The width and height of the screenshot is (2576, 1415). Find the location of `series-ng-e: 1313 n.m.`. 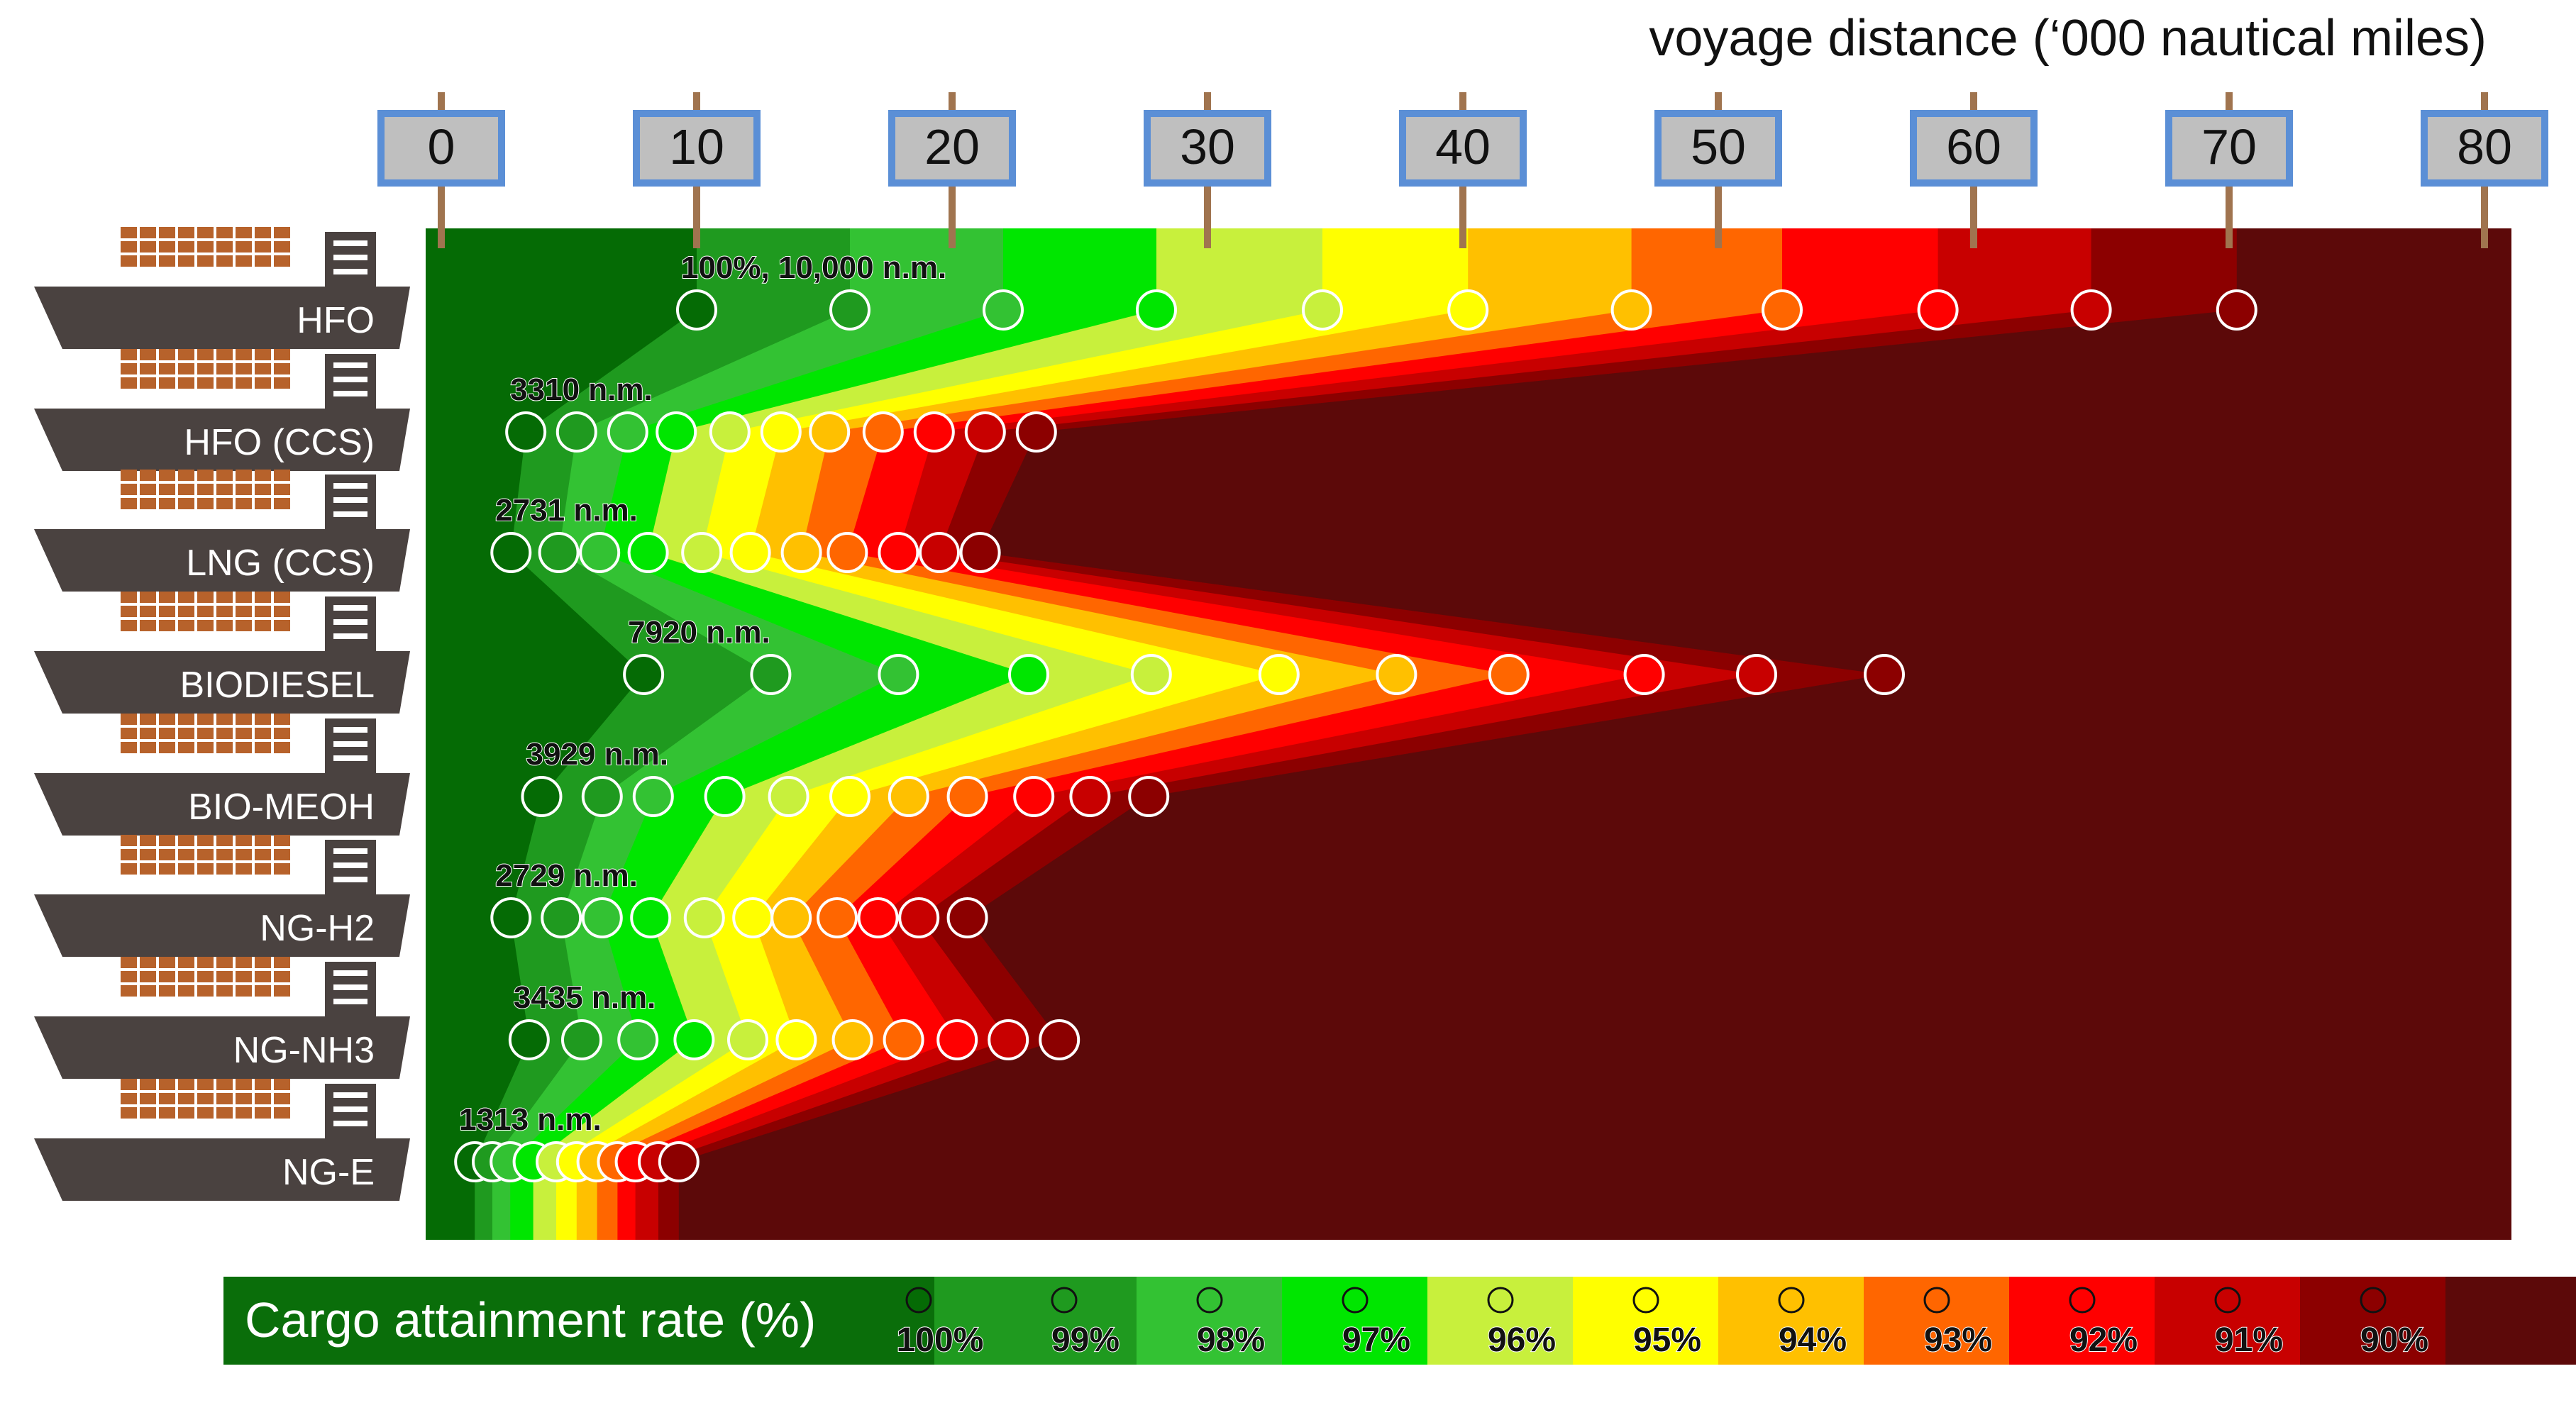

series-ng-e: 1313 n.m. is located at coordinates (577, 1142).